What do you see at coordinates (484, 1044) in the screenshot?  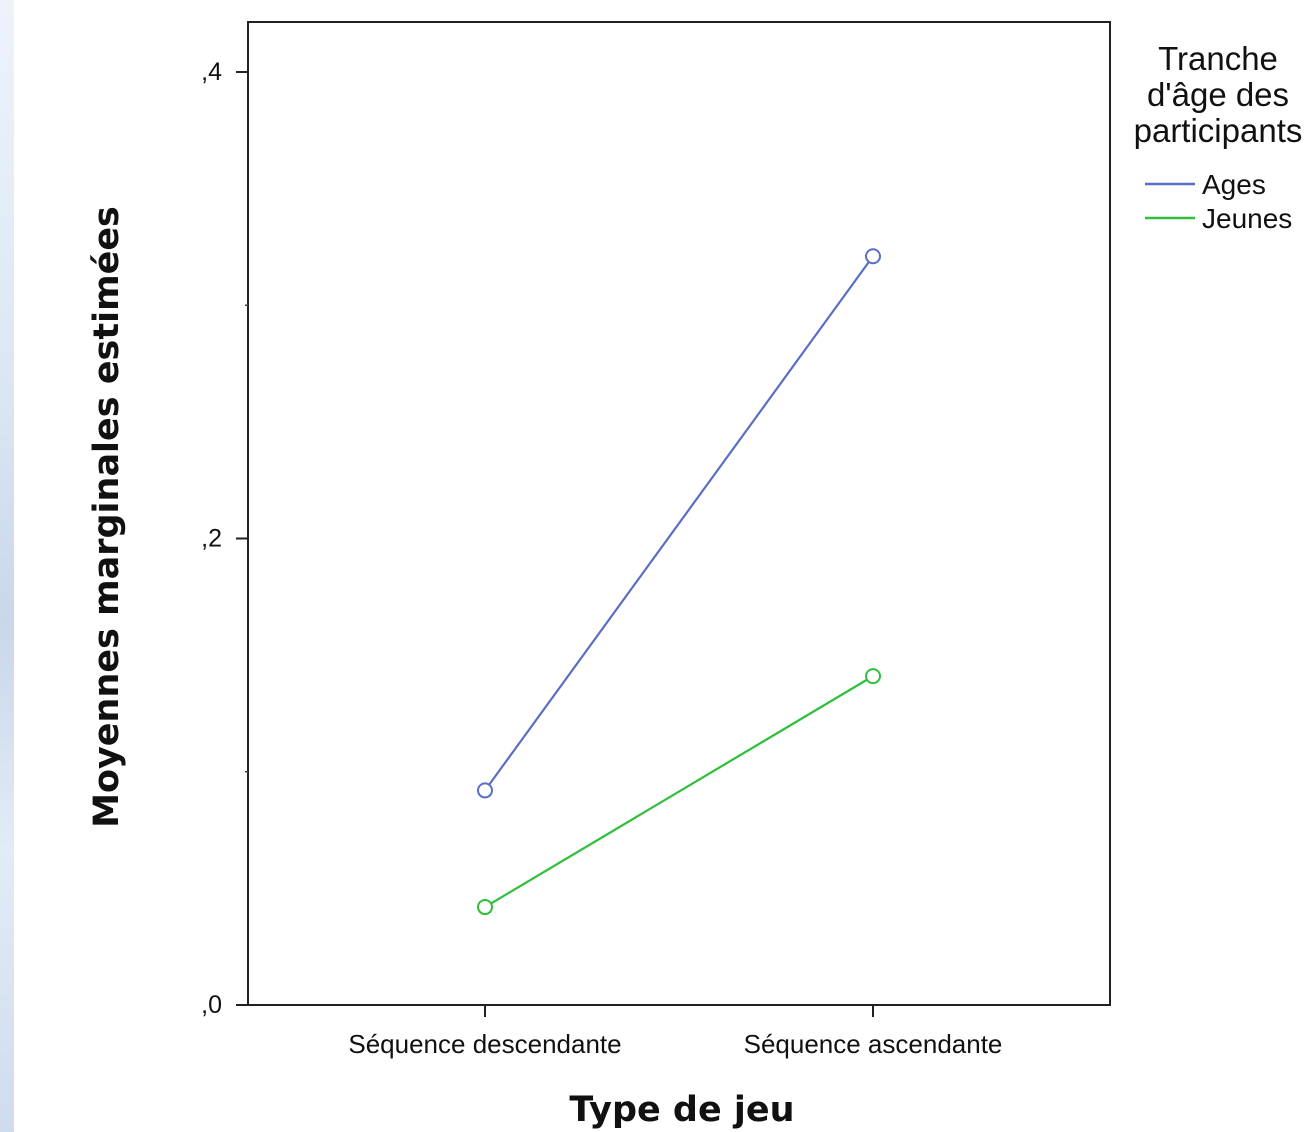 I see `x-tick-label: Séquence descendante` at bounding box center [484, 1044].